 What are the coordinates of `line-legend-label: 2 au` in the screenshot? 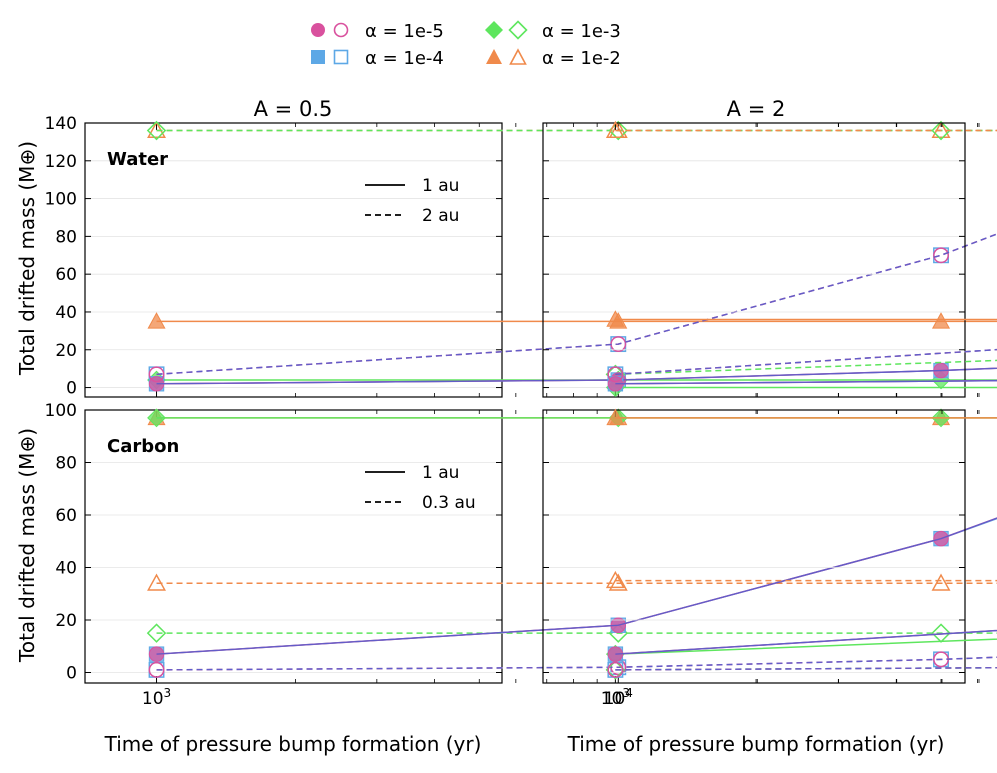 It's located at (440, 216).